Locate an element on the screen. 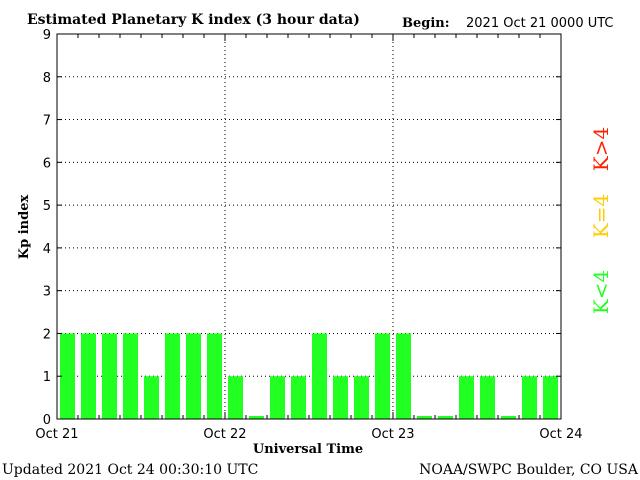  source-text: NOAA/SWPC Boulder, CO USA is located at coordinates (529, 470).